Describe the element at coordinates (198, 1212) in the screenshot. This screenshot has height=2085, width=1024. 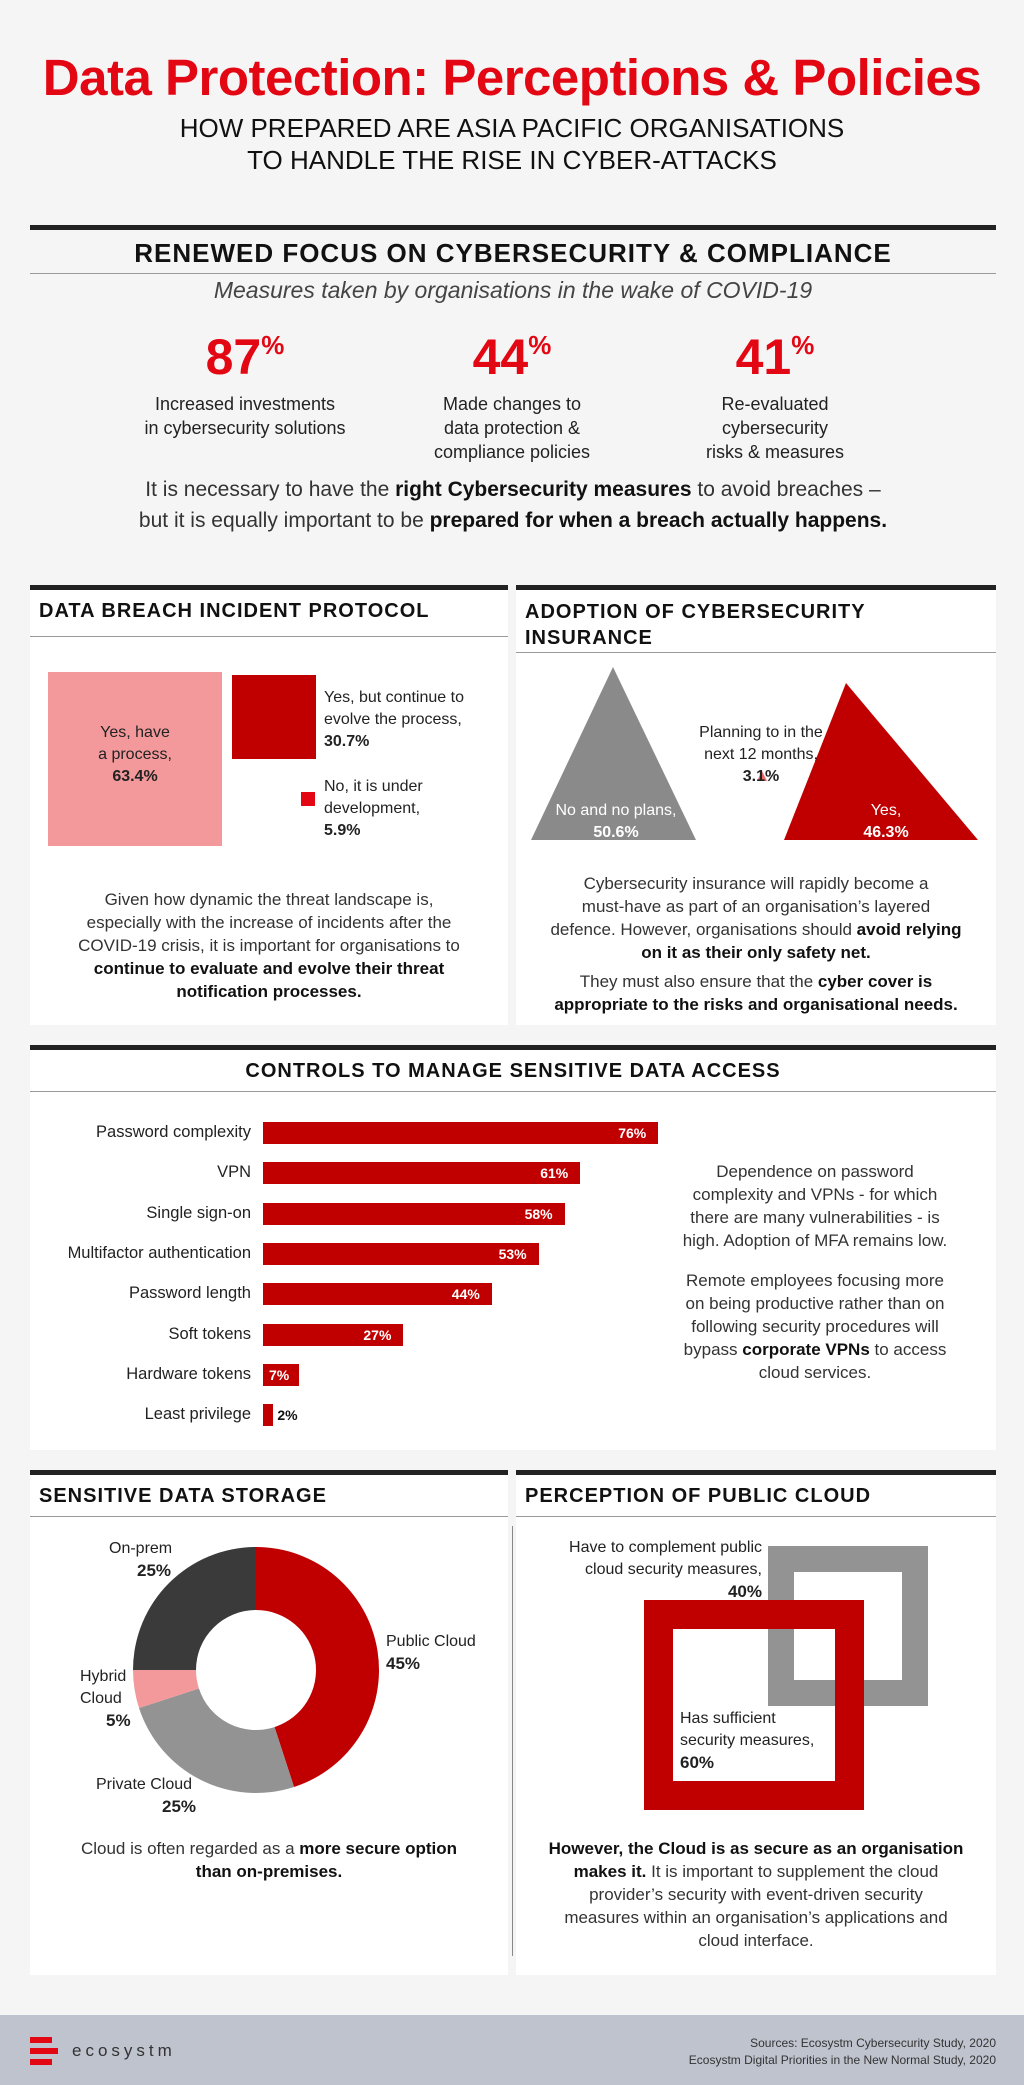
I see `bar-label: Single sign-on` at that location.